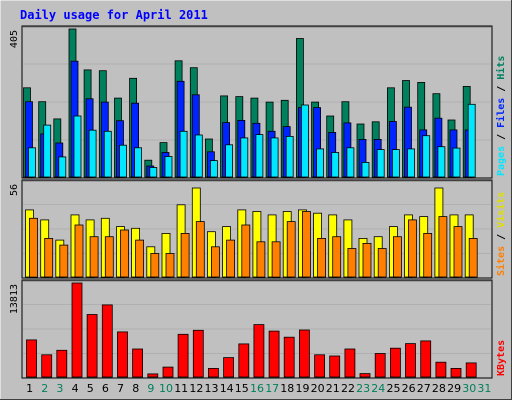  I want to click on x-tick-label-day-4: 4, so click(75, 388).